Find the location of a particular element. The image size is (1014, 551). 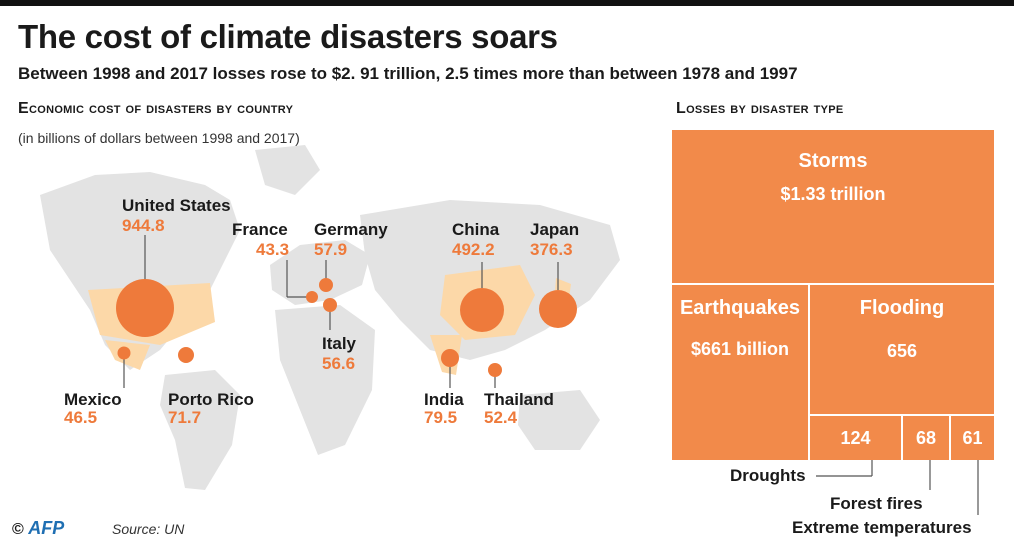

label-india: India is located at coordinates (444, 399).